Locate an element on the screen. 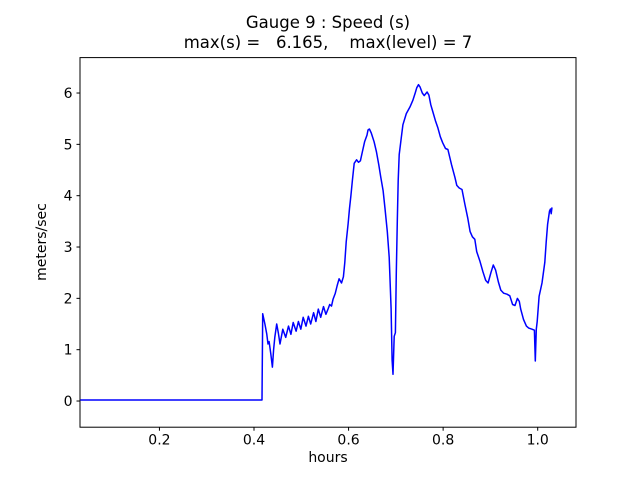 The width and height of the screenshot is (640, 480). chart-subtitle: max(s) = 6.165, max(level) = 7 is located at coordinates (328, 42).